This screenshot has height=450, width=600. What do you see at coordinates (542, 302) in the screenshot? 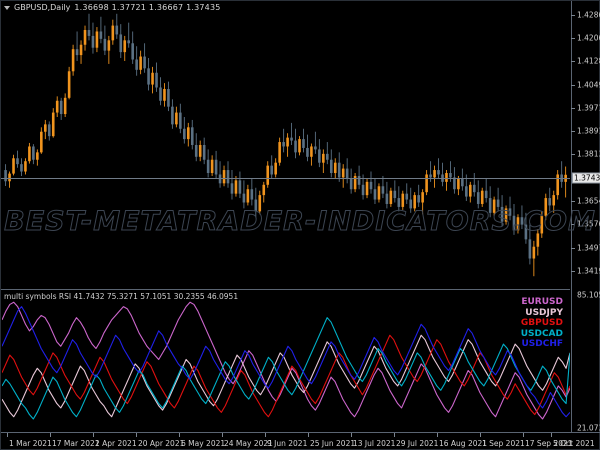
I see `legend-item-eurusd: EURUSD` at bounding box center [542, 302].